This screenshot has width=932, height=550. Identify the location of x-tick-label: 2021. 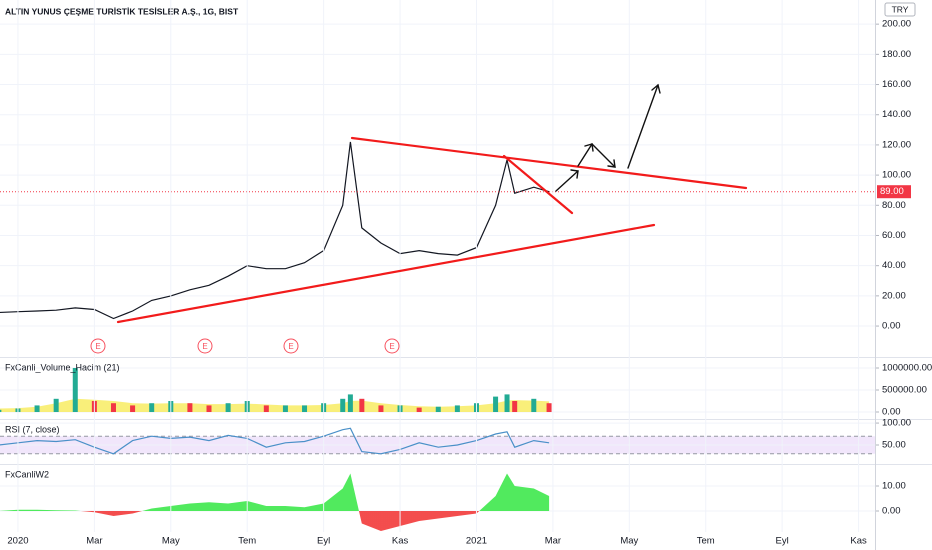
(476, 541).